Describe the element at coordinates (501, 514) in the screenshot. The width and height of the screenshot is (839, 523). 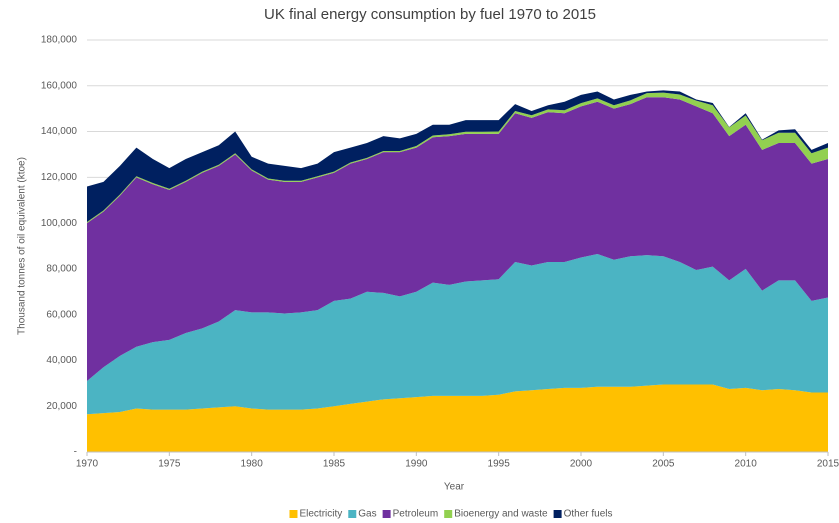
I see `legend-label: Bioenergy and waste` at that location.